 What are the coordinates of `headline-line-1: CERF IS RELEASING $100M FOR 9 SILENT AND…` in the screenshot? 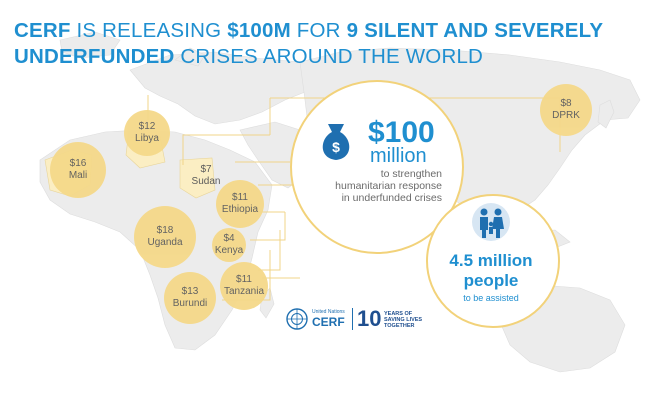 It's located at (329, 31).